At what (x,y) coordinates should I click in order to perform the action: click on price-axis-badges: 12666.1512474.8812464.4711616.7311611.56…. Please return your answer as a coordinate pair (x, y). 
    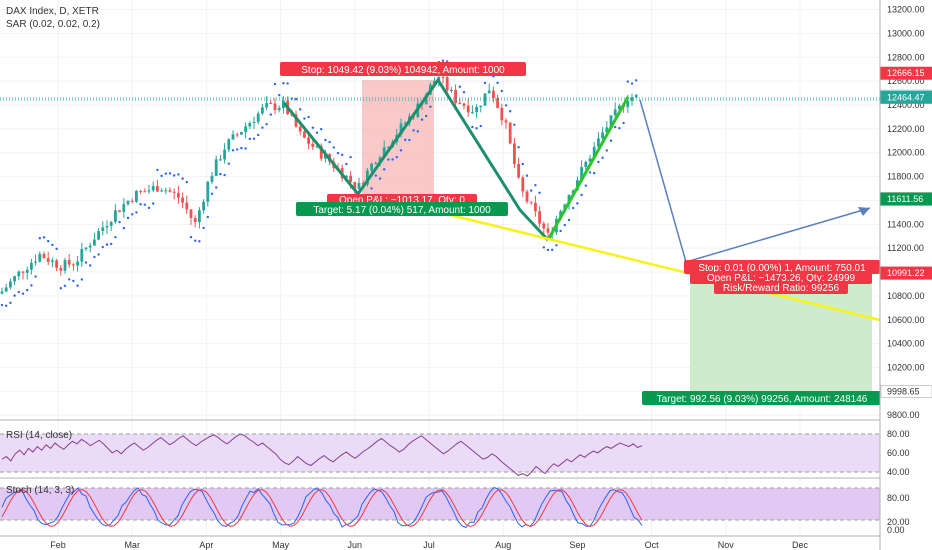
    Looking at the image, I should click on (906, 232).